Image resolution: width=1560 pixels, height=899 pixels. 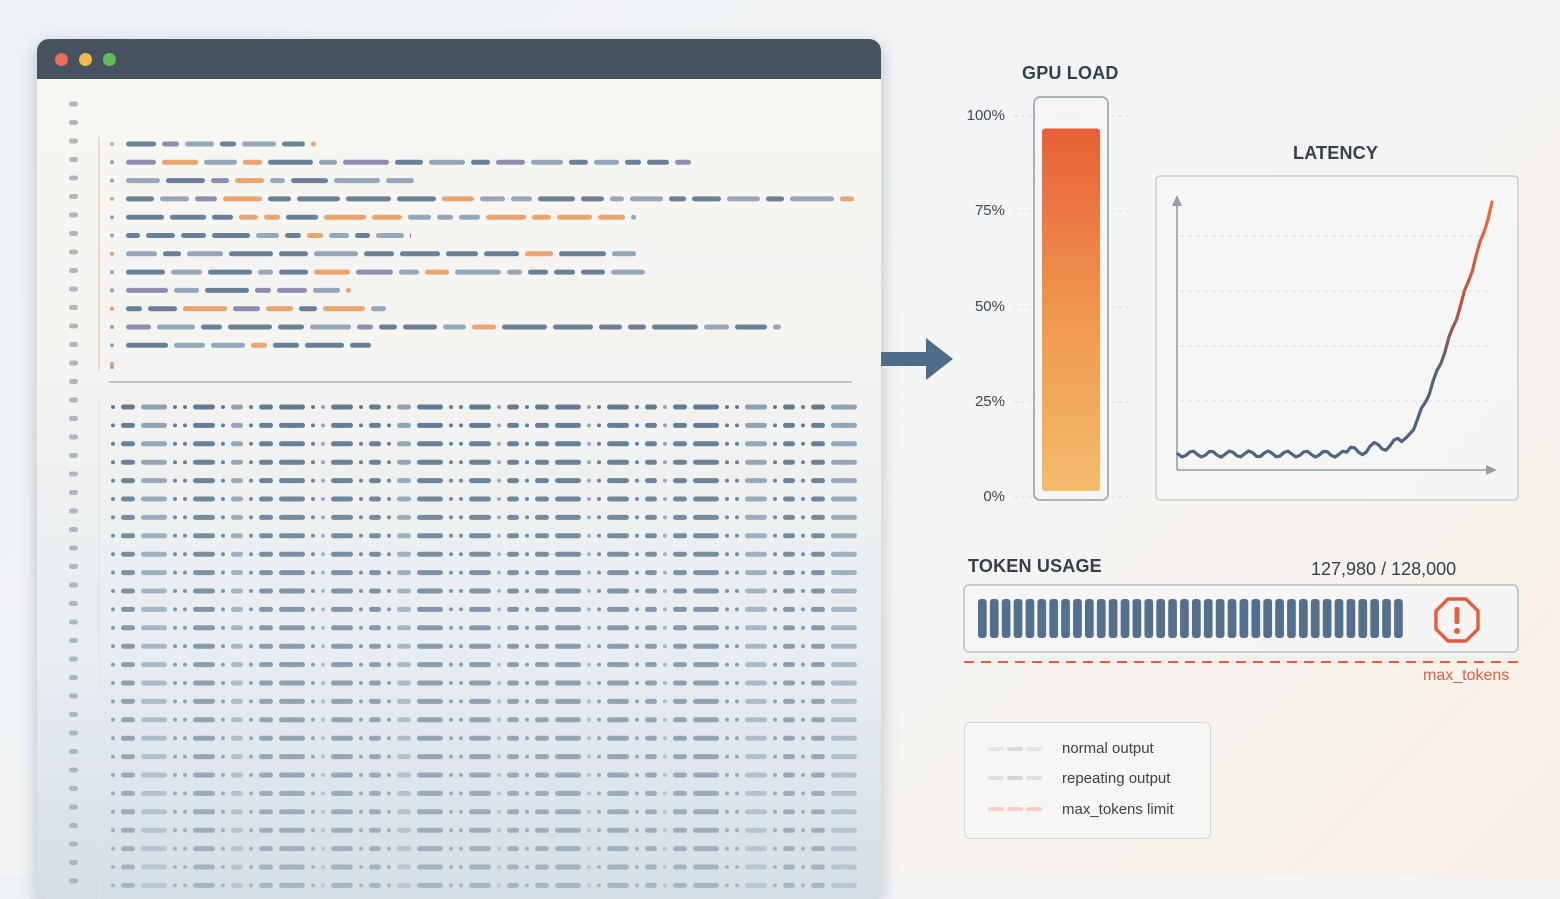 What do you see at coordinates (85, 59) in the screenshot?
I see `minimize-dot-icon` at bounding box center [85, 59].